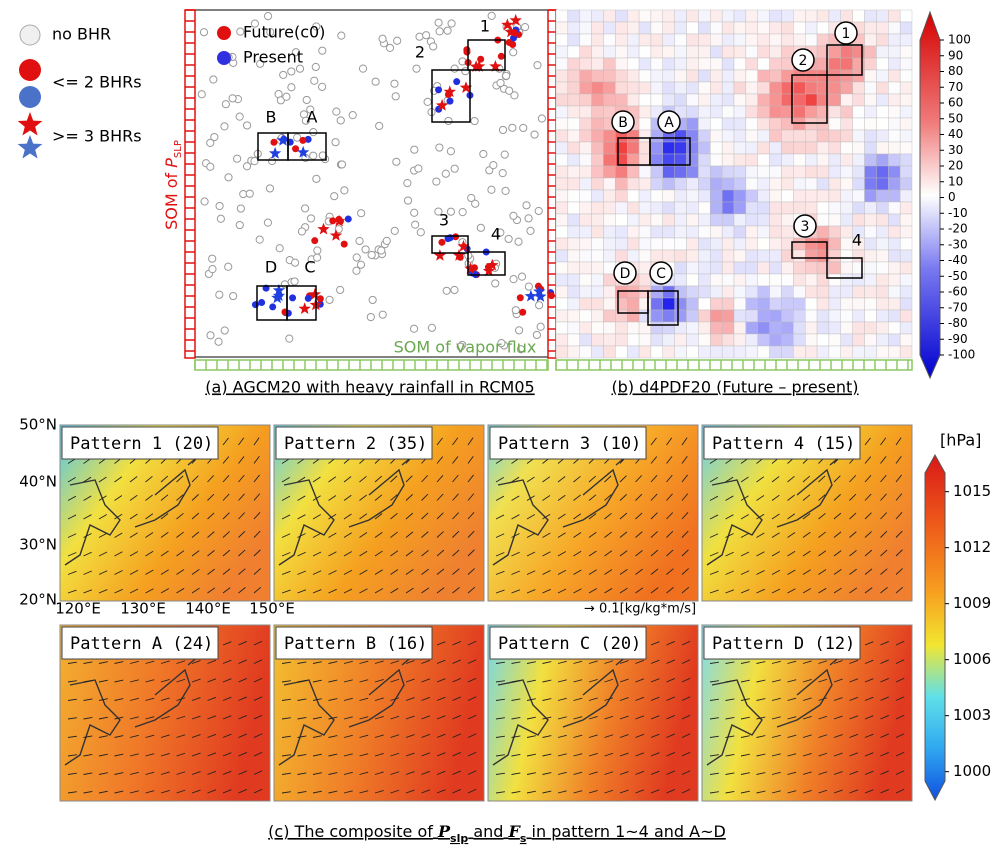 The image size is (995, 848). I want to click on pattern-label: Pattern A (24), so click(141, 644).